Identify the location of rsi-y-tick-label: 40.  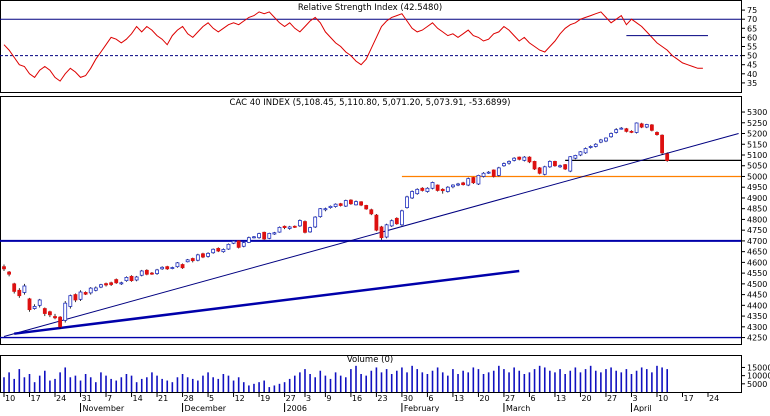
(752, 74).